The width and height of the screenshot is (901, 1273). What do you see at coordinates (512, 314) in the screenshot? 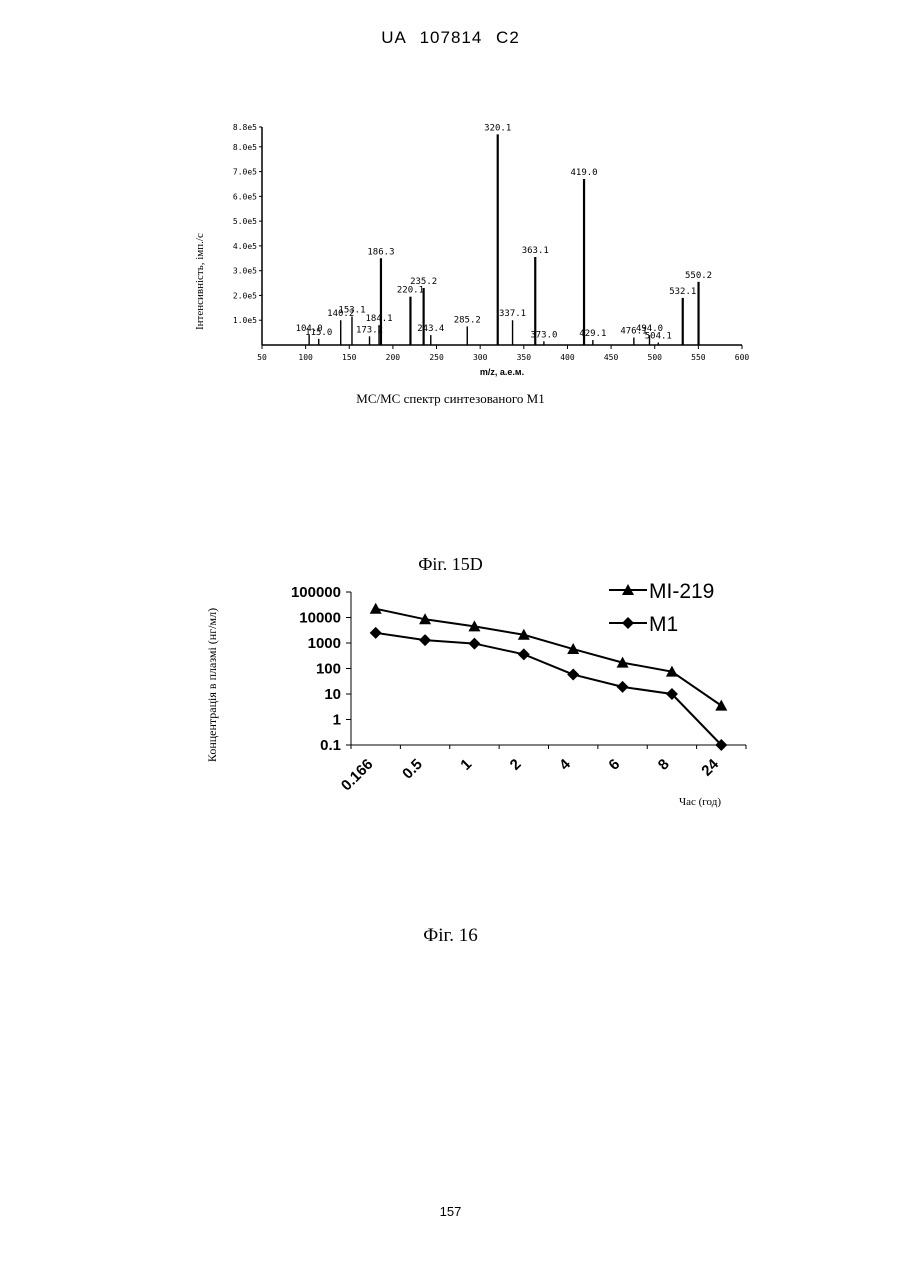
I see `ms-peak-label: 337.1` at bounding box center [512, 314].